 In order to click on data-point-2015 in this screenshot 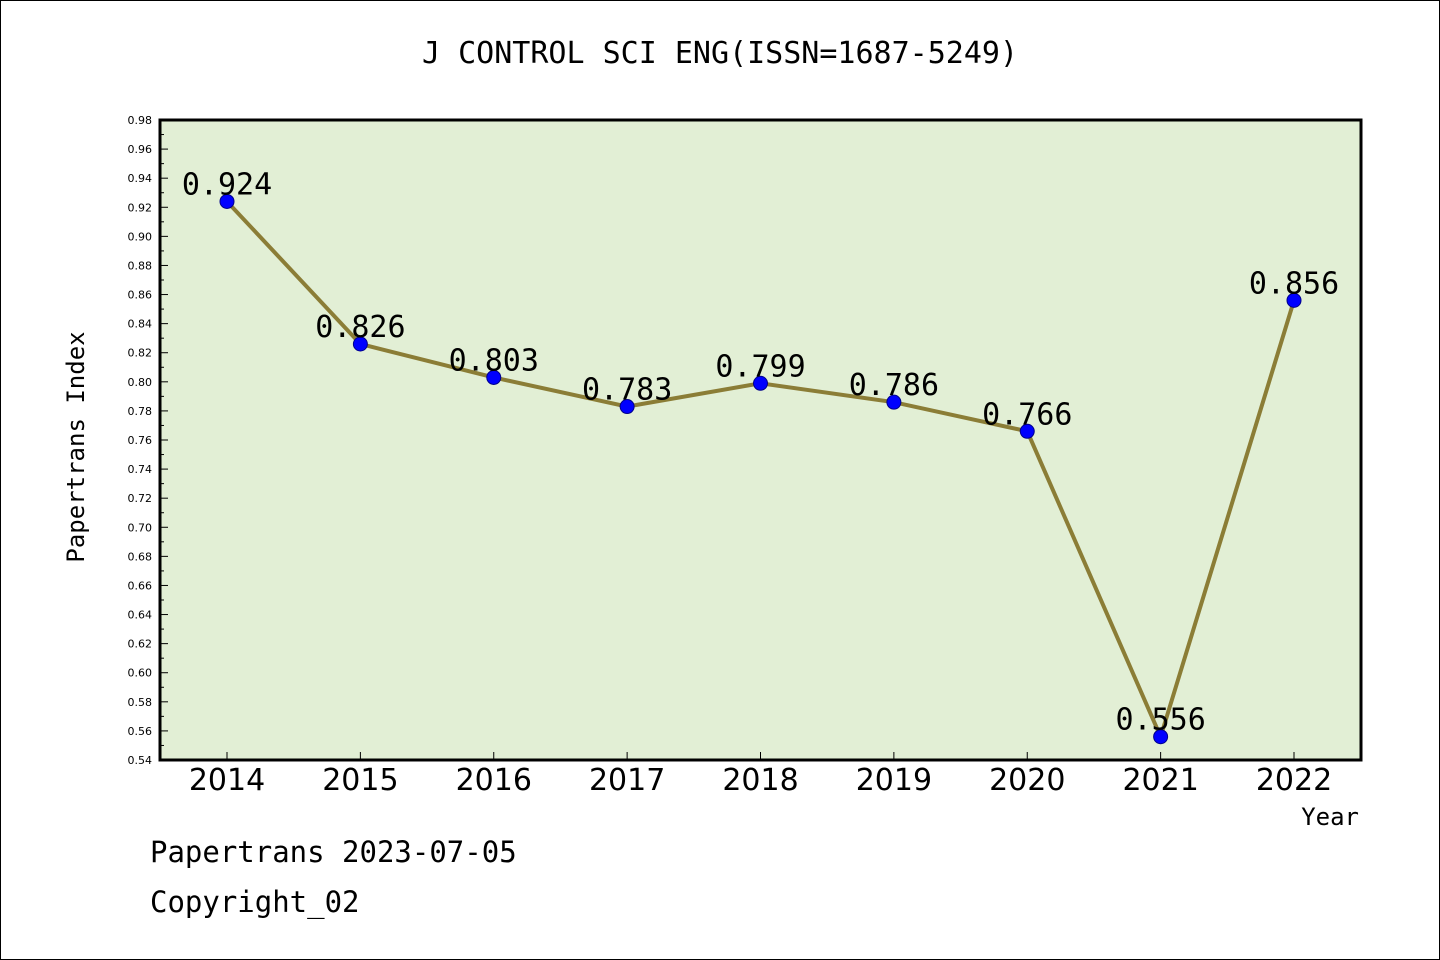, I will do `click(360, 344)`.